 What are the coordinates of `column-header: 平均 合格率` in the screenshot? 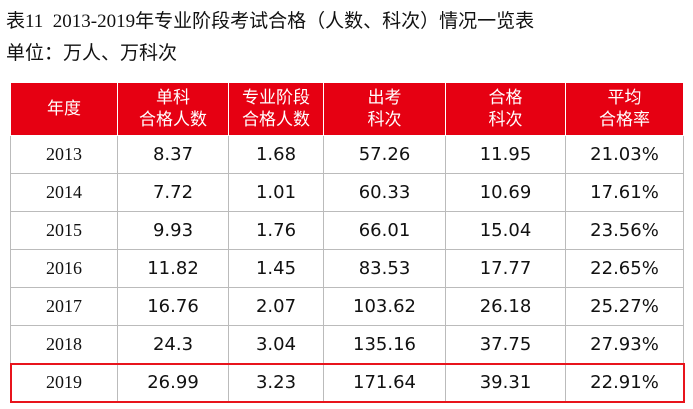 It's located at (624, 109).